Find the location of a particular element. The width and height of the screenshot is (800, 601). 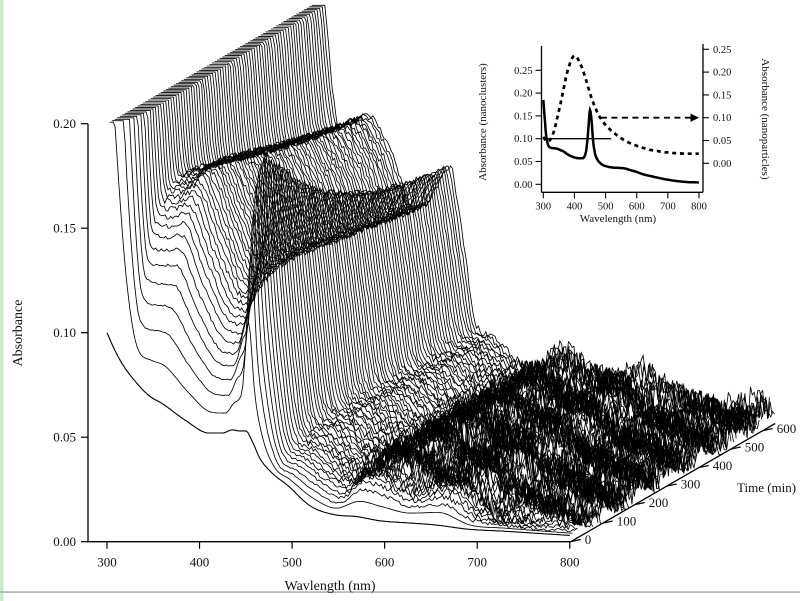

inset-right-tick-label: 0.25 is located at coordinates (722, 50).